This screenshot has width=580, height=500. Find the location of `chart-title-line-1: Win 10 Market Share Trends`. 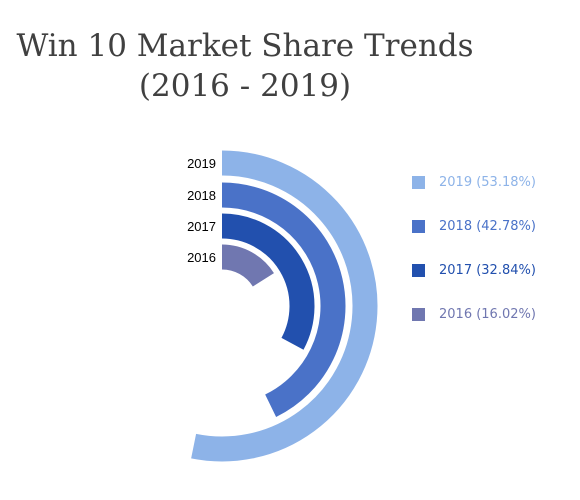

chart-title-line-1: Win 10 Market Share Trends is located at coordinates (245, 46).